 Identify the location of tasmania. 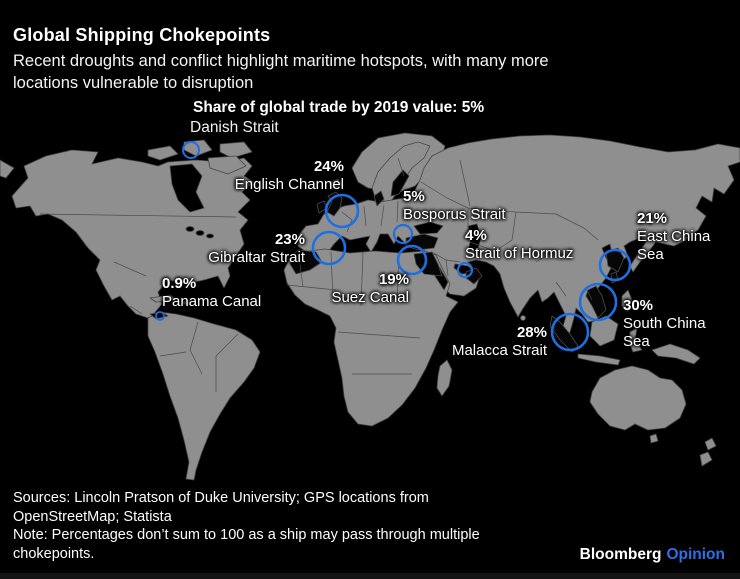
(654, 438).